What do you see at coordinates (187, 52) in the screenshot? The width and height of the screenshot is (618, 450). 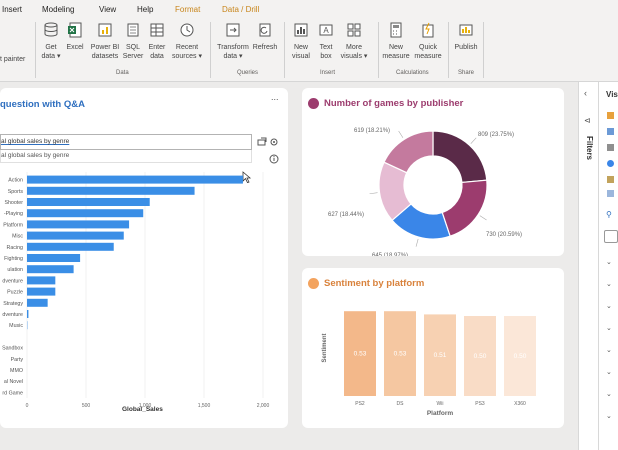 I see `recent-sources-label: Recent sources ▾` at bounding box center [187, 52].